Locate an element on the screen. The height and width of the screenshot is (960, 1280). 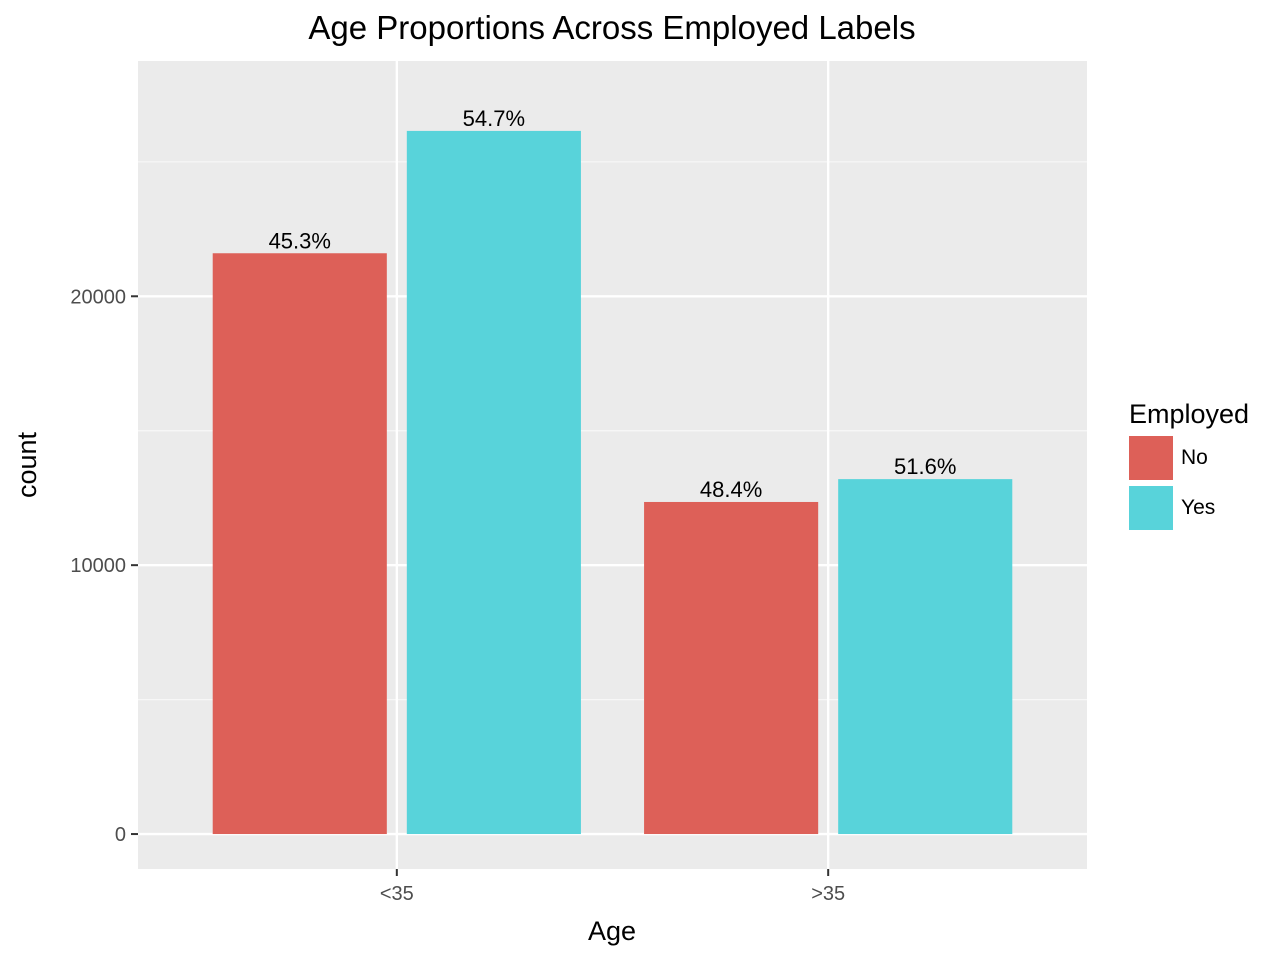
y-axis: 0 10000 20000 is located at coordinates (104, 566).